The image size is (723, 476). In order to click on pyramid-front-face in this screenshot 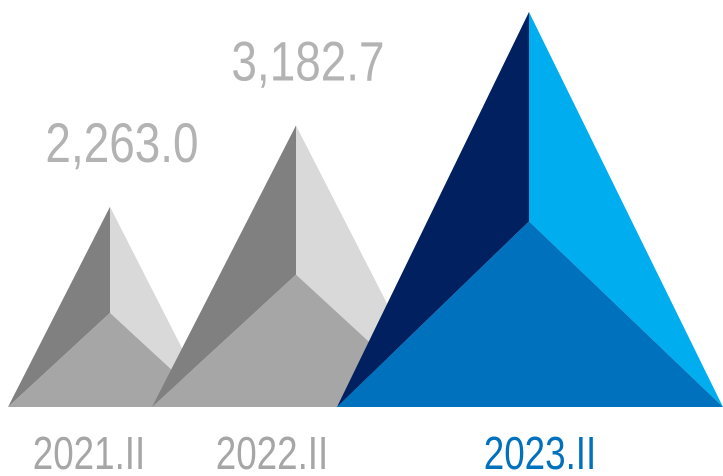, I will do `click(110, 359)`.